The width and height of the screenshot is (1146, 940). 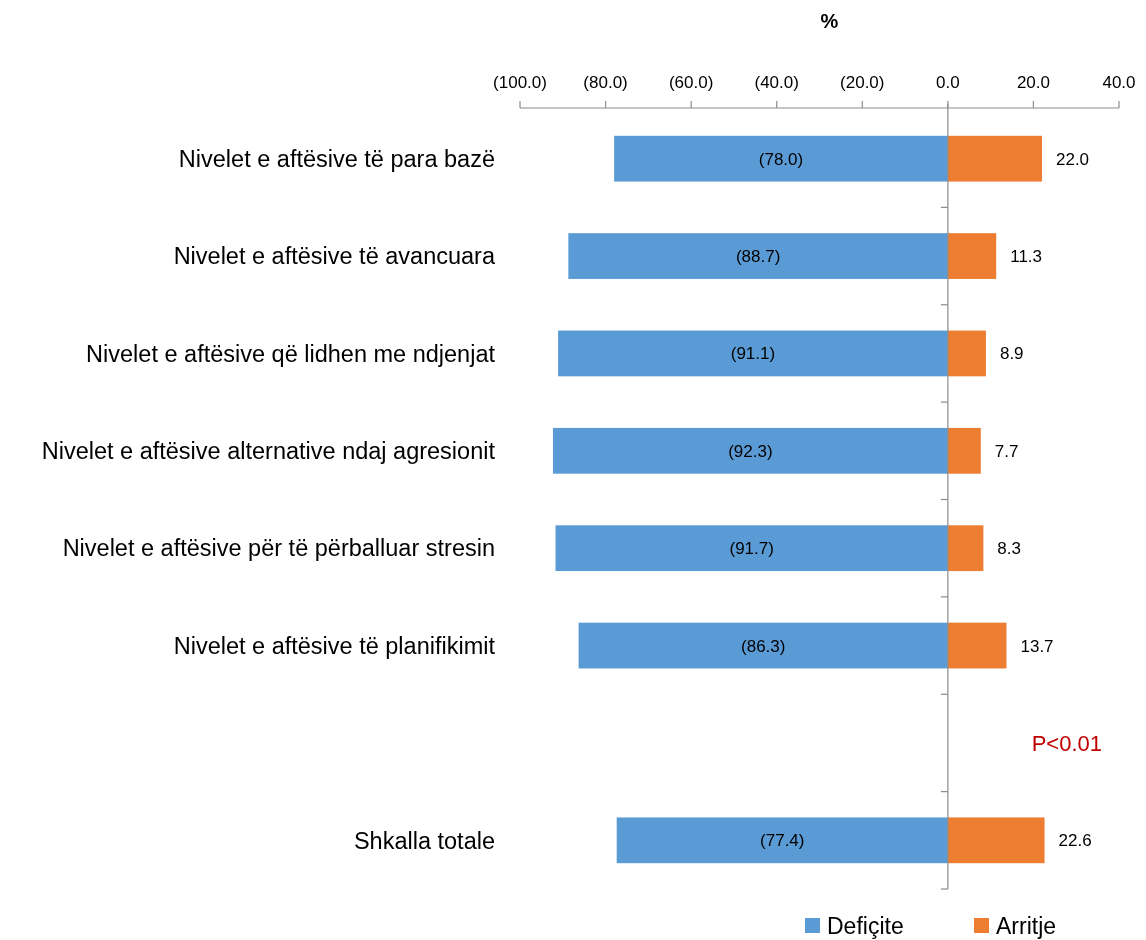 I want to click on x-tick-label: 0.0, so click(x=948, y=82).